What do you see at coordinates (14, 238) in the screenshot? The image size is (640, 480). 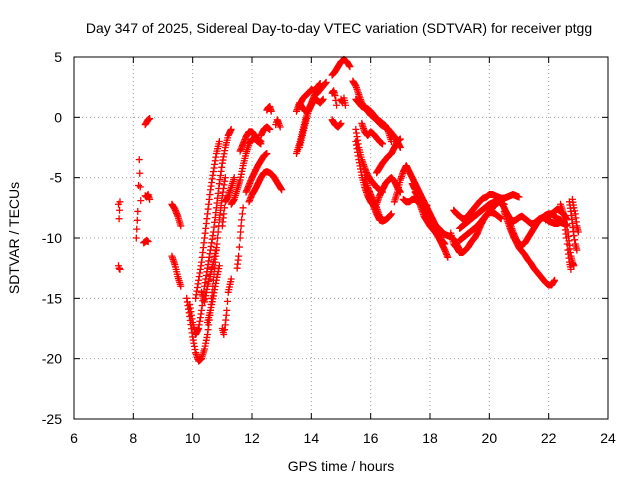 I see `y-axis-title: SDTVAR / TECUs` at bounding box center [14, 238].